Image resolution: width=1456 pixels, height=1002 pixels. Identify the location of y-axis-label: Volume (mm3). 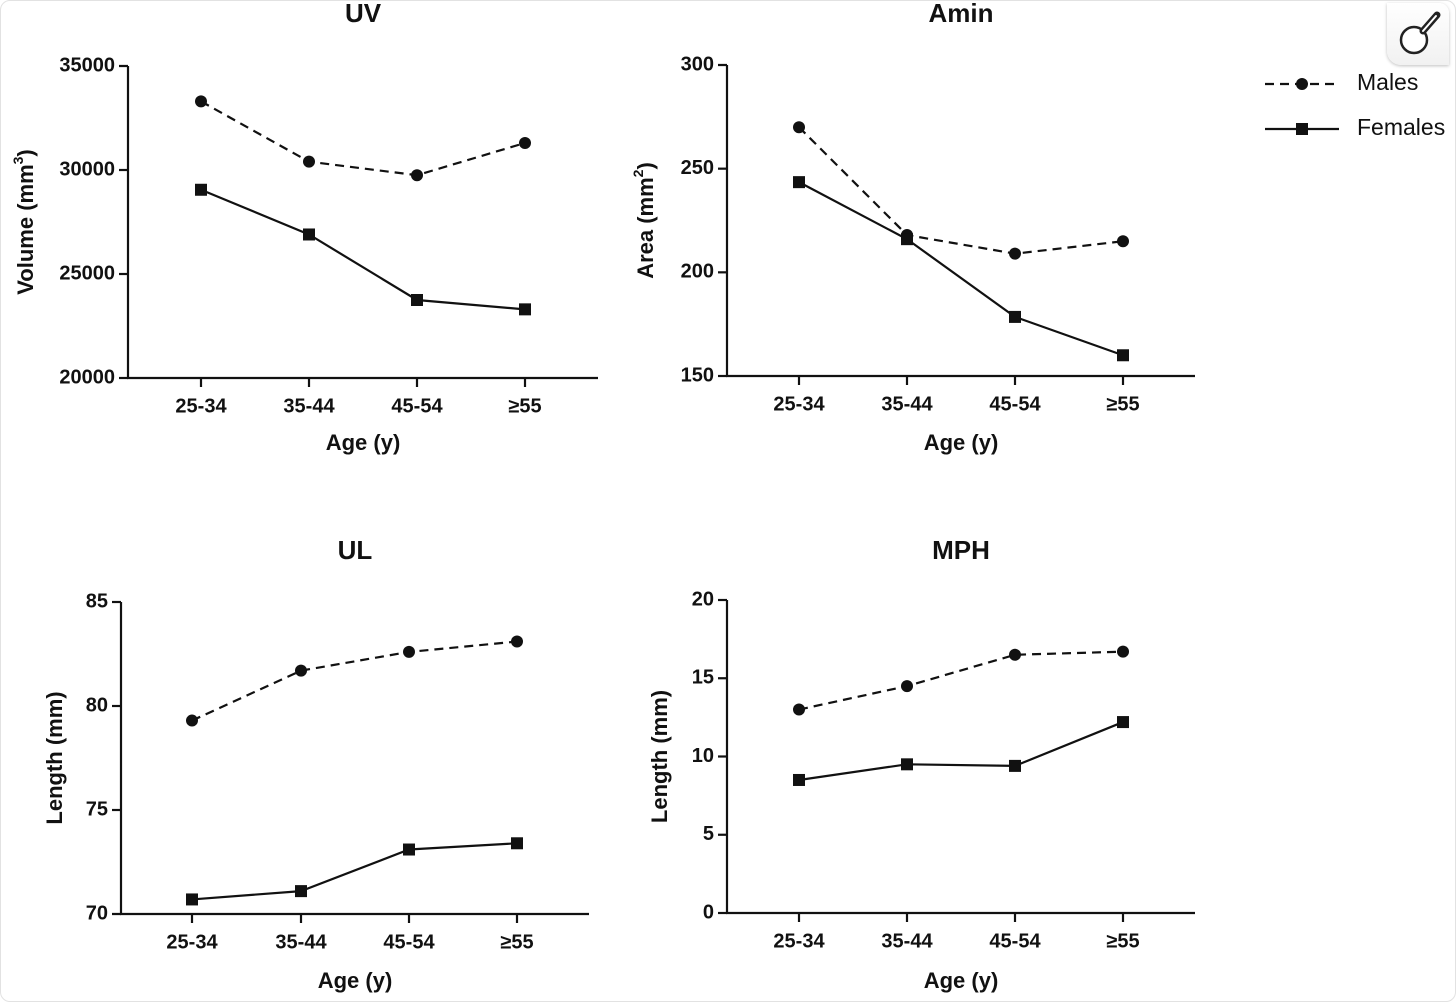
(24, 222).